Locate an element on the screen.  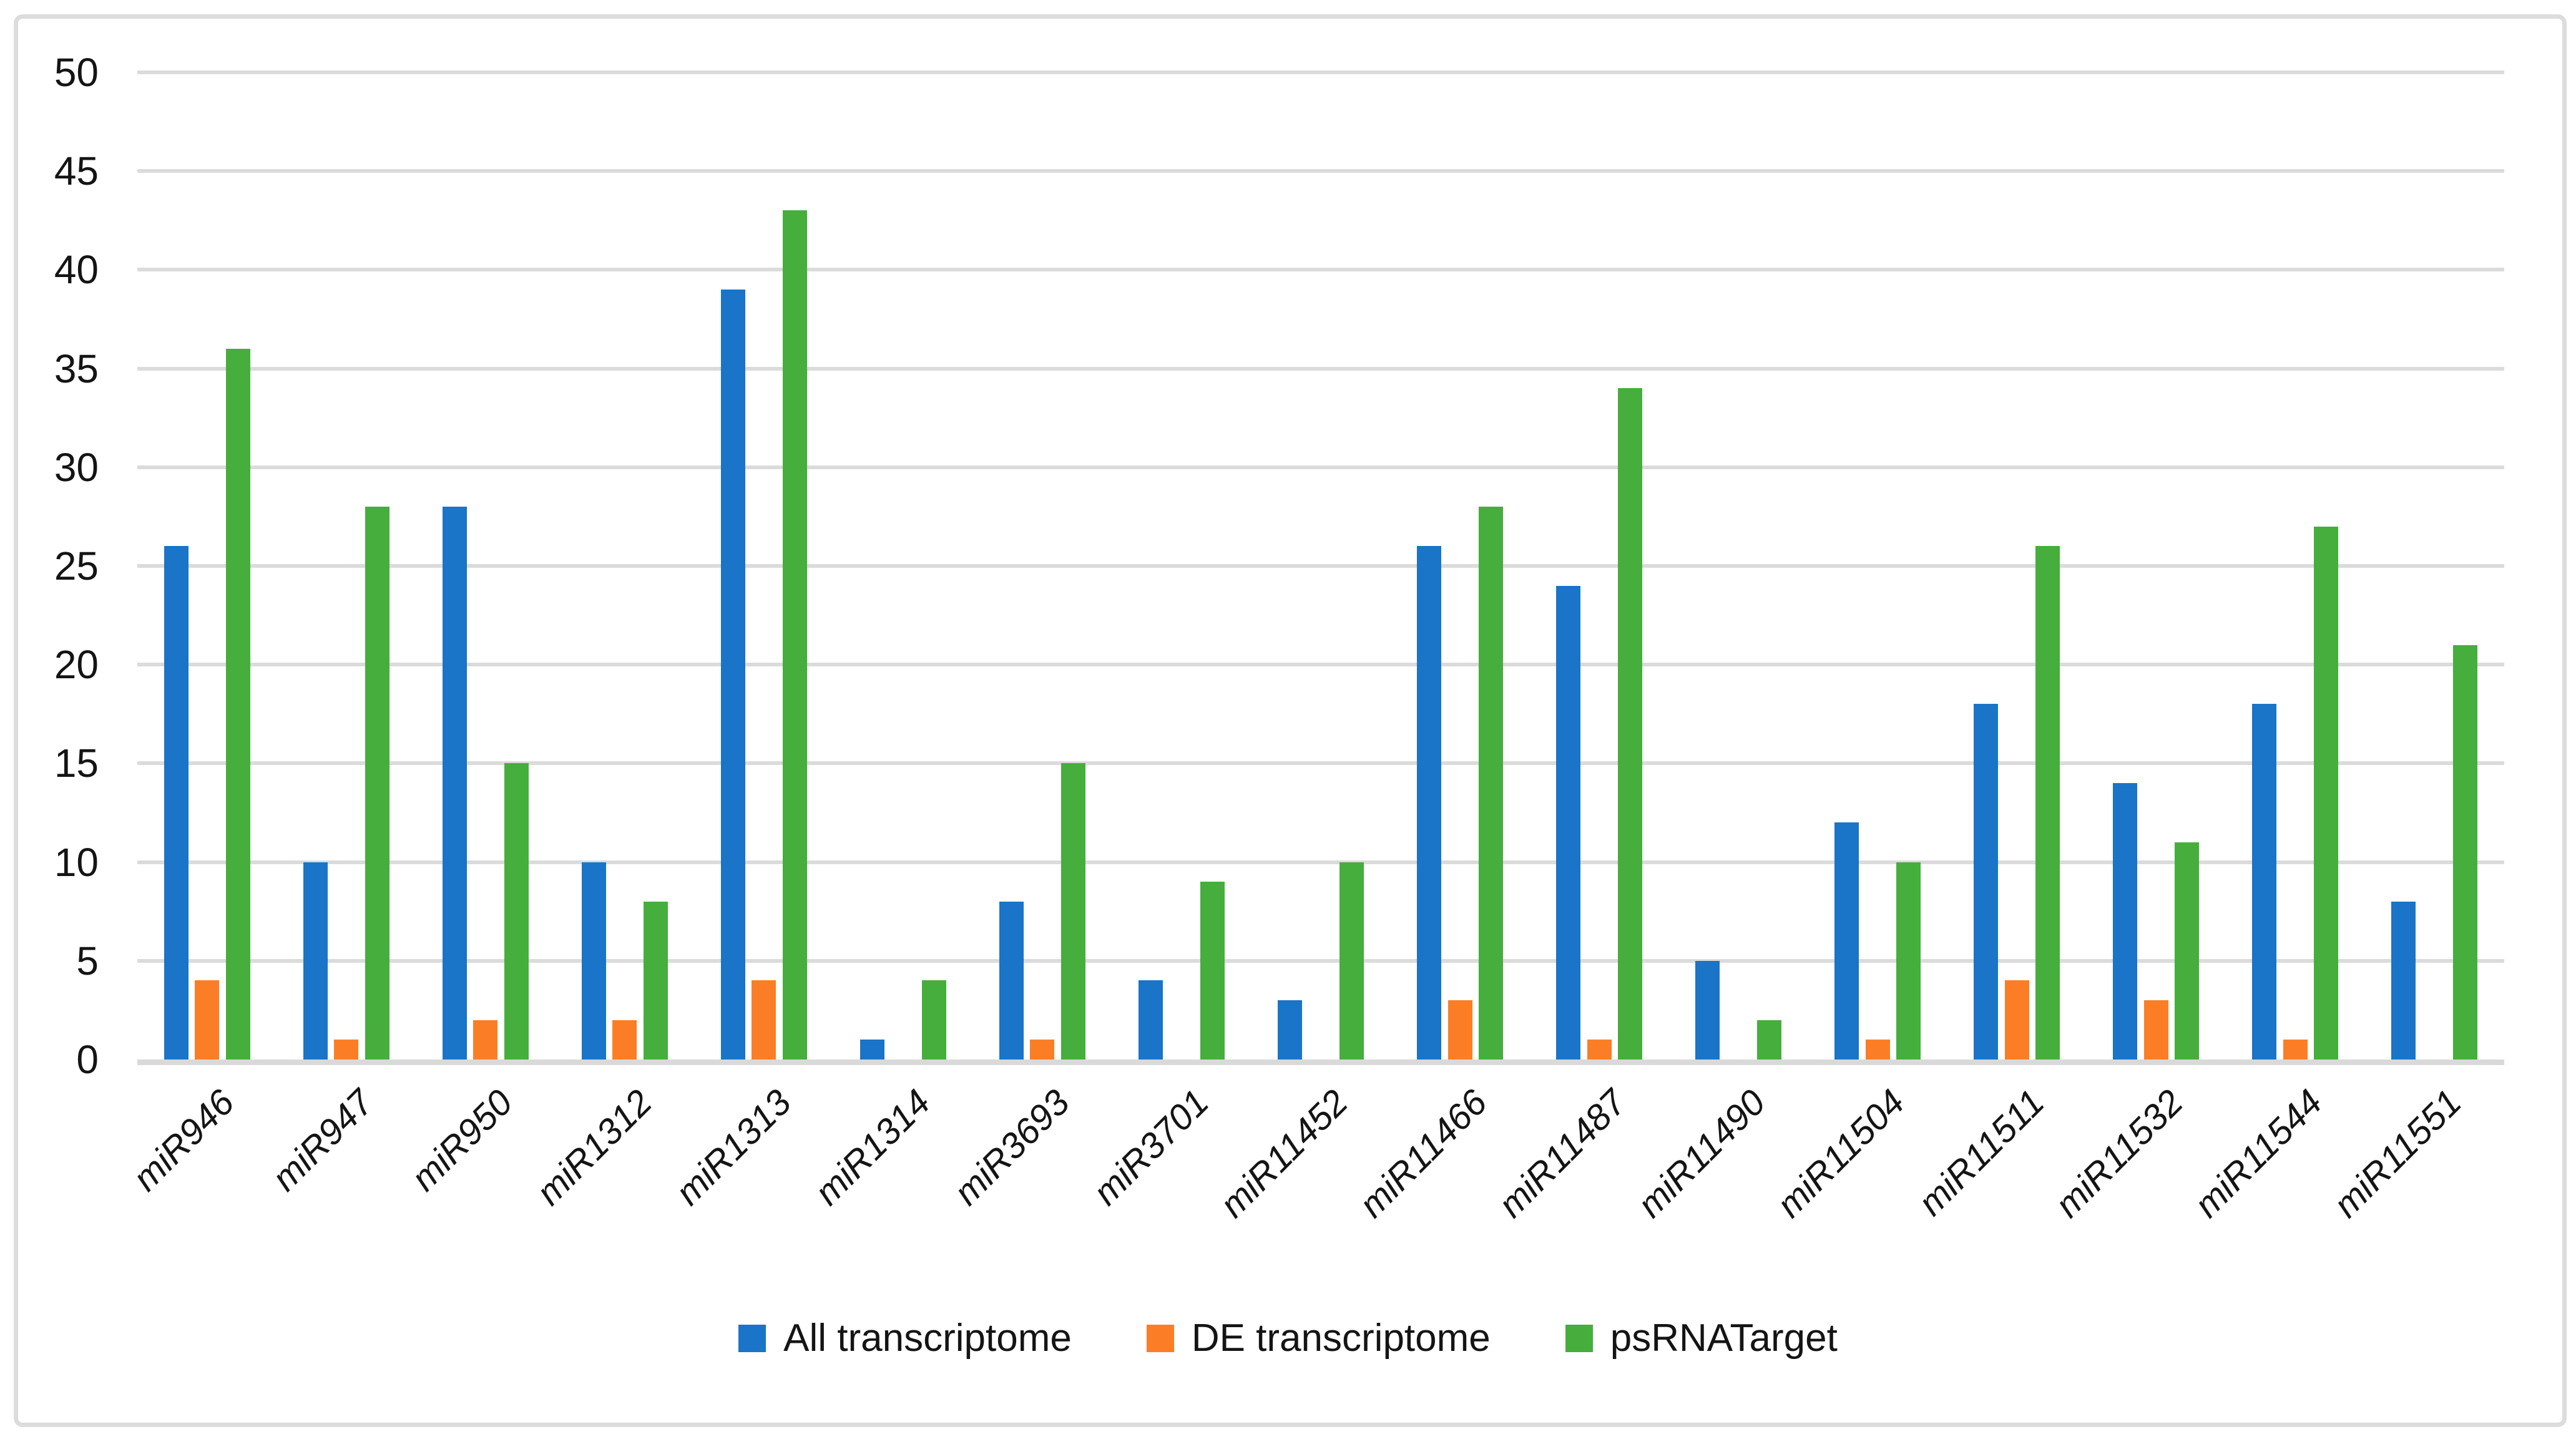
legend-label: All transcriptome is located at coordinates (927, 1338).